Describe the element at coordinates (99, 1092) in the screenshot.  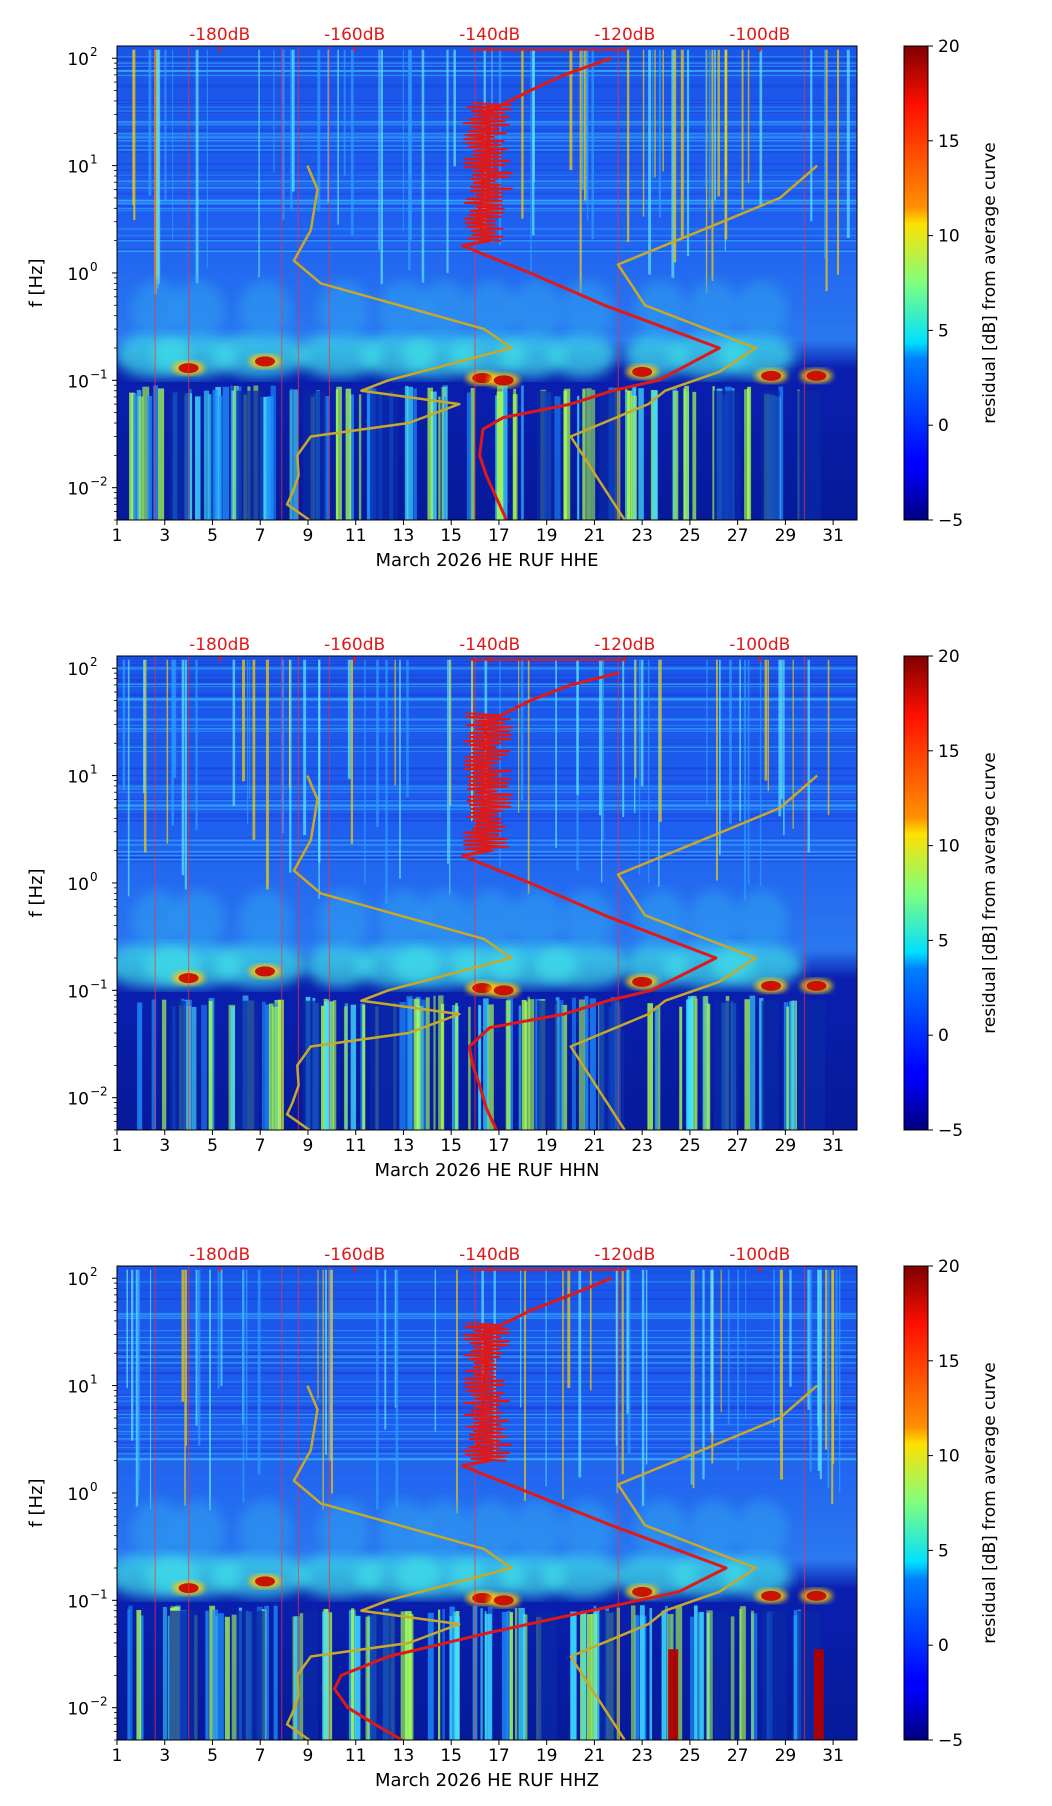
I see `y-tick-exponent: −2` at that location.